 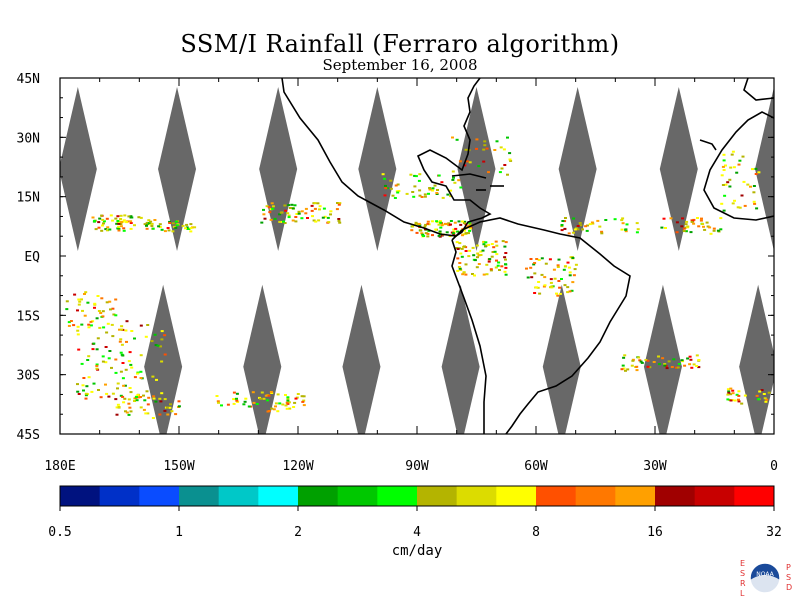 What do you see at coordinates (298, 532) in the screenshot?
I see `colorbar-tick-label: 2` at bounding box center [298, 532].